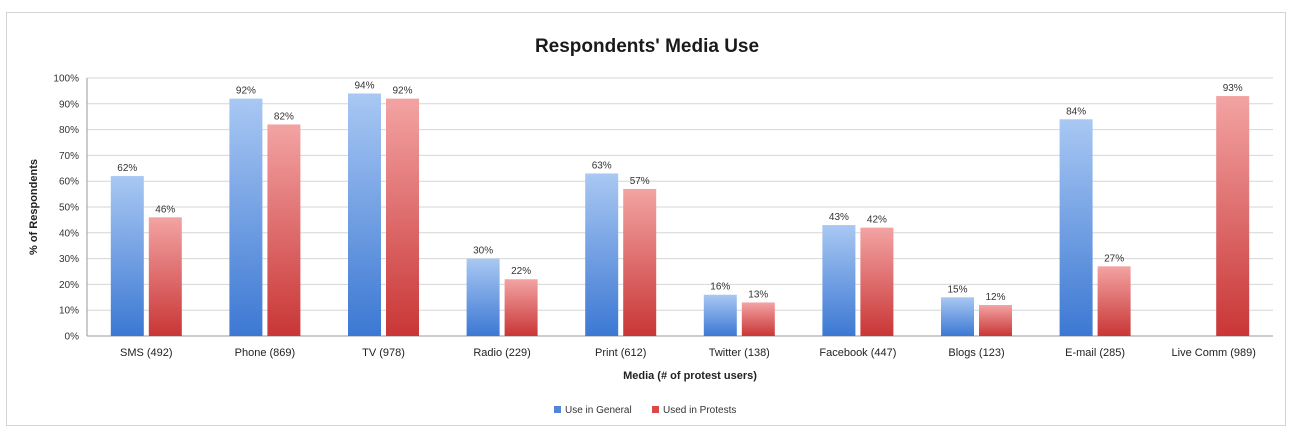 This screenshot has height=432, width=1294. What do you see at coordinates (69, 259) in the screenshot?
I see `y-tick-label: 30%` at bounding box center [69, 259].